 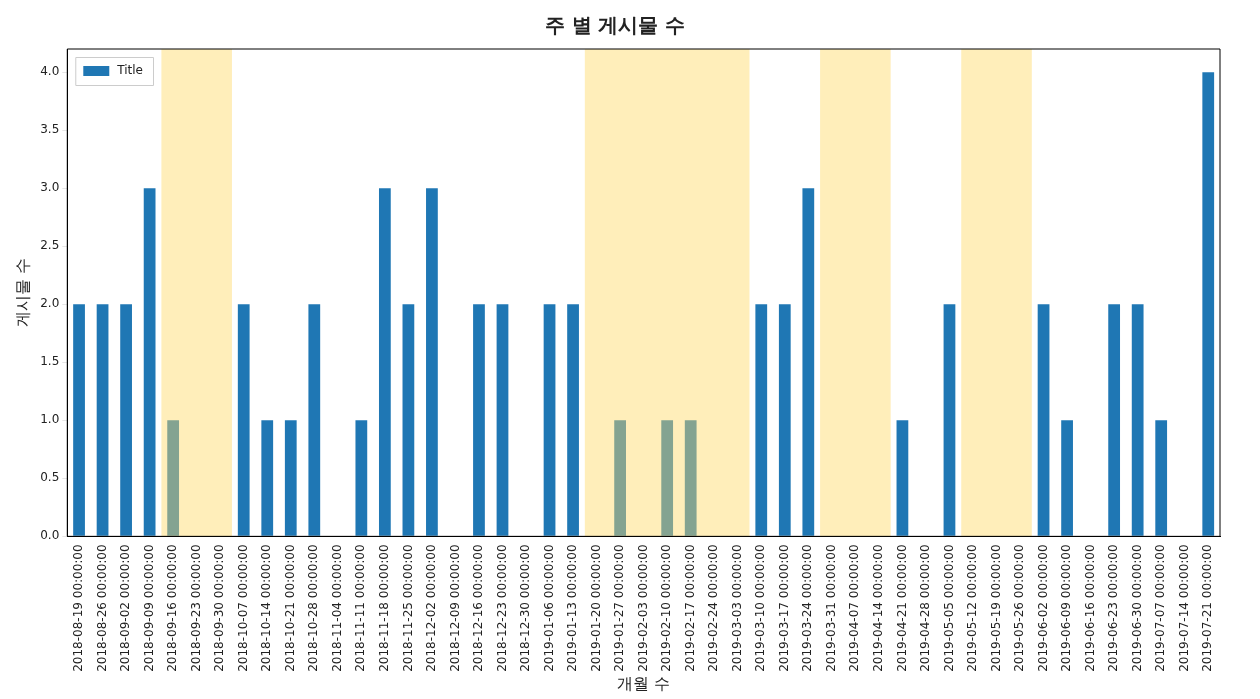 What do you see at coordinates (901, 608) in the screenshot?
I see `x-tick-label: 2019-04-21 00:00:00` at bounding box center [901, 608].